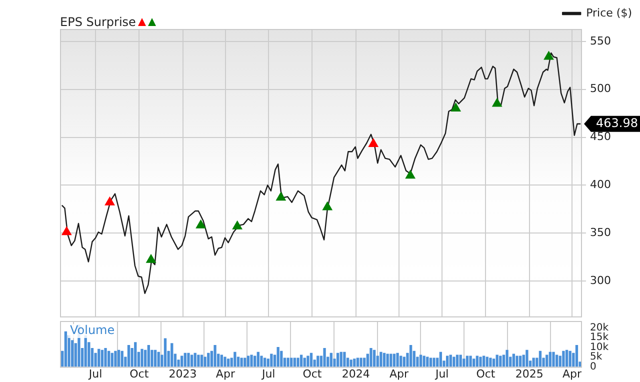 The height and width of the screenshot is (382, 640). Describe the element at coordinates (600, 41) in the screenshot. I see `y-tick-label: 550` at that location.